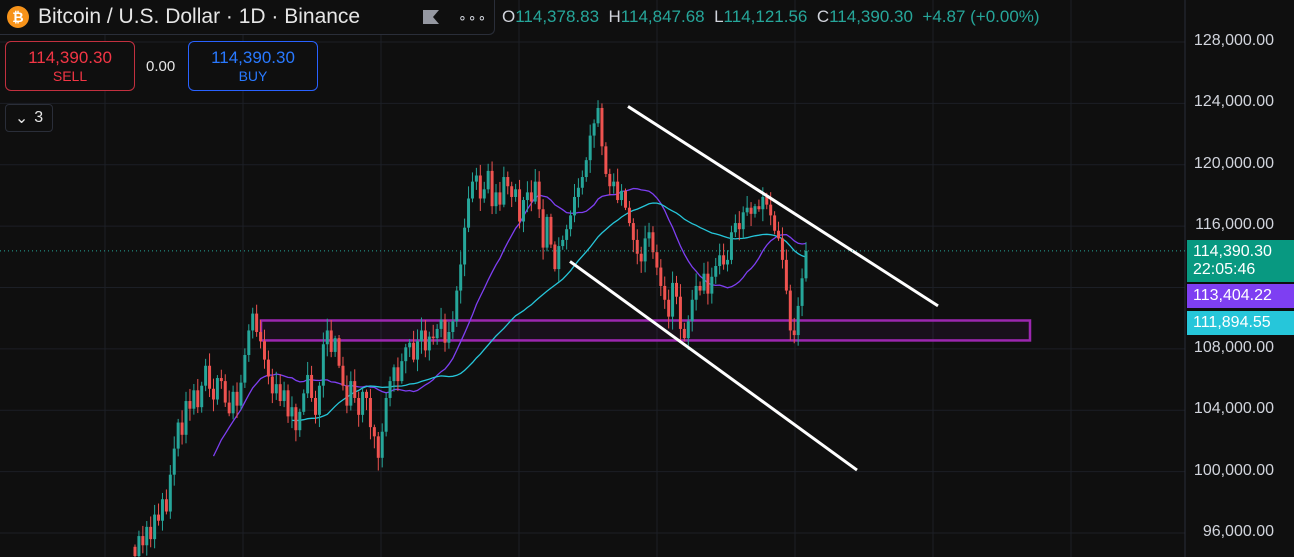 Image resolution: width=1294 pixels, height=557 pixels. I want to click on price-axis-label: 104,000.00, so click(1233, 409).